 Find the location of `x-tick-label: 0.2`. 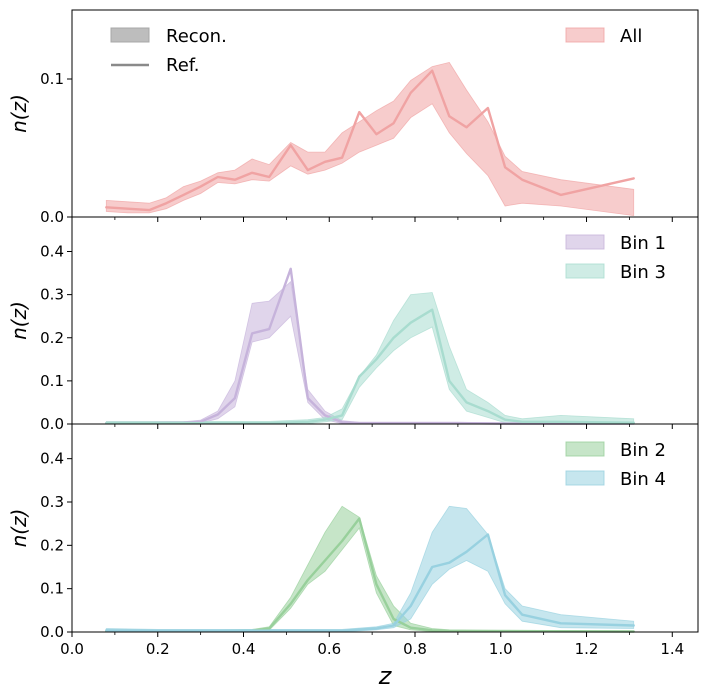

x-tick-label: 0.2 is located at coordinates (158, 649).